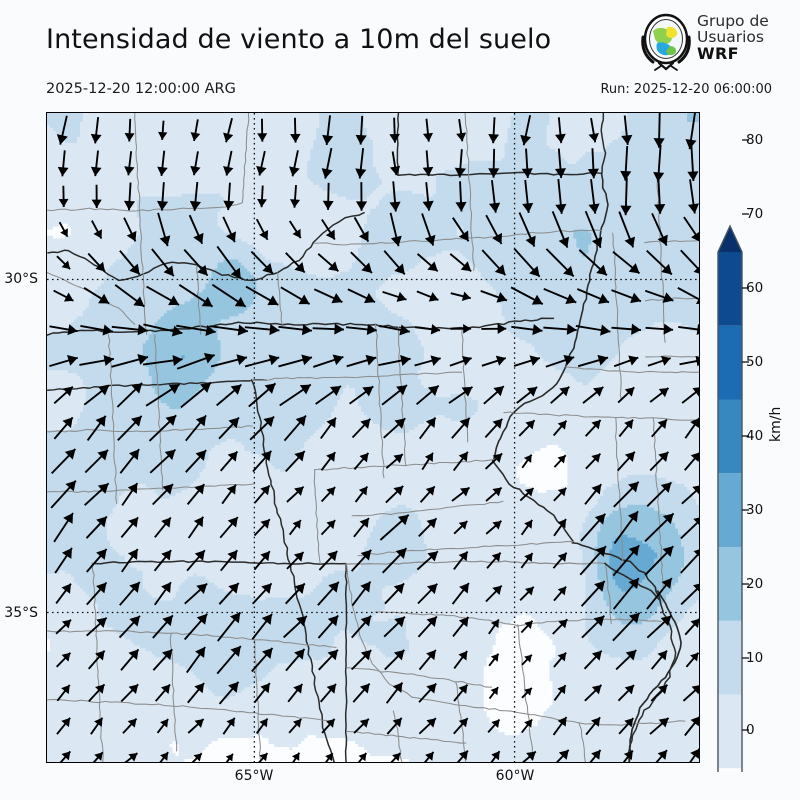 This screenshot has height=800, width=800. What do you see at coordinates (688, 294) in the screenshot?
I see `wind-arrow-shaft` at bounding box center [688, 294].